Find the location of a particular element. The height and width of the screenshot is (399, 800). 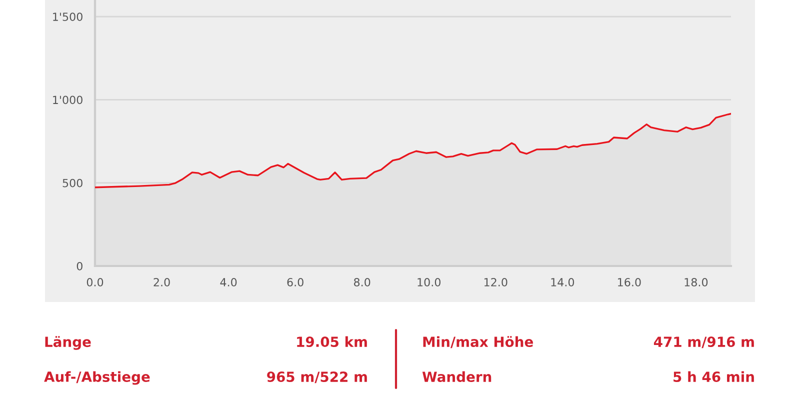

text: Min/max Höhe is located at coordinates (478, 342).